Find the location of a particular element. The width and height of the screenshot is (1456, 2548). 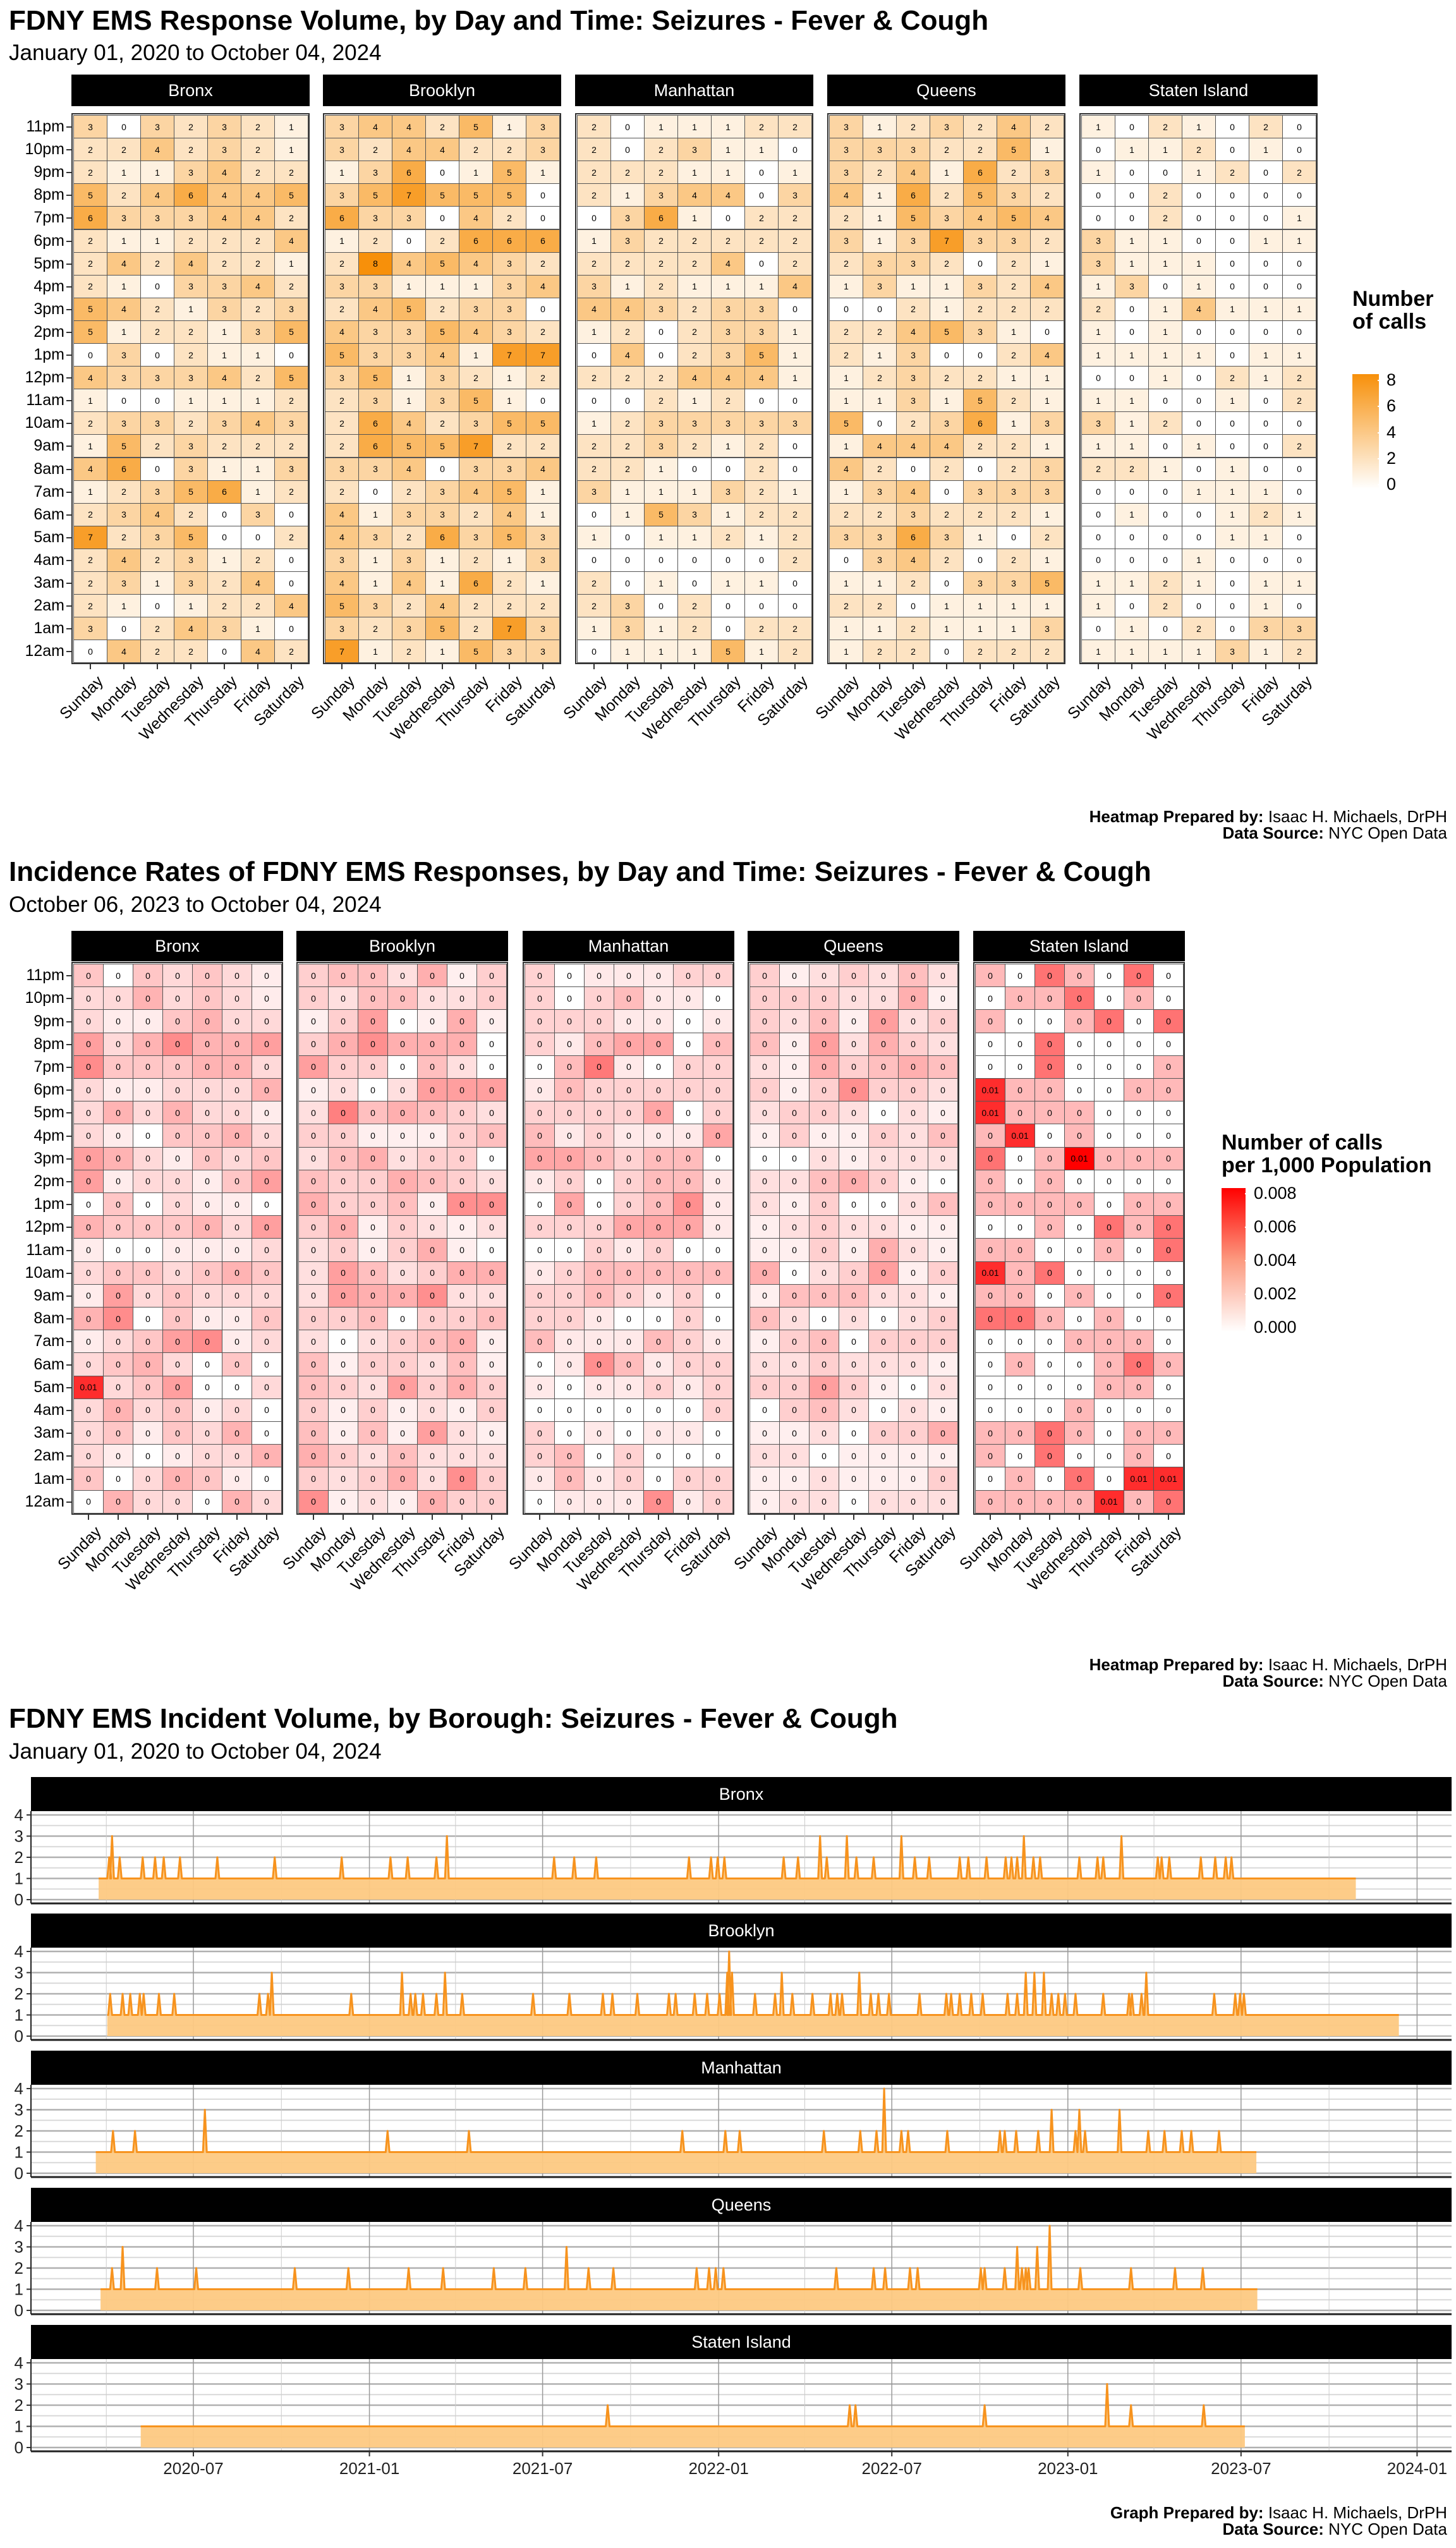

heatmap1-subtitle: January 01, 2020 to October 04, 2024 is located at coordinates (195, 52).